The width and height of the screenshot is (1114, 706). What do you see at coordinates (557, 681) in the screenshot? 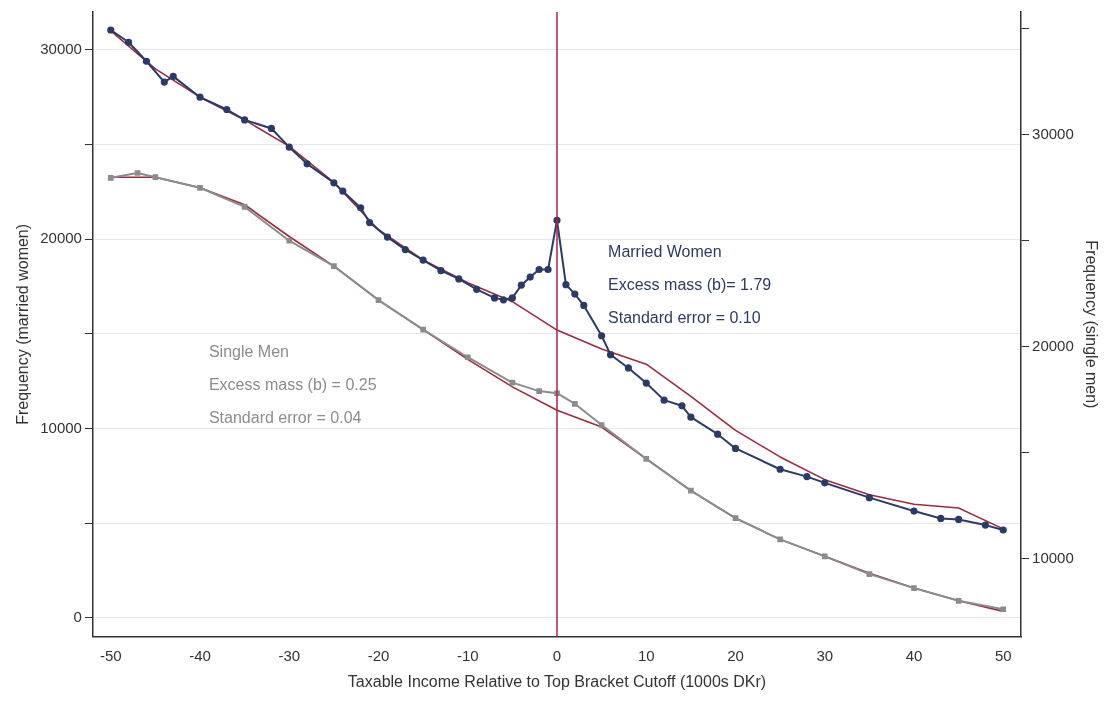
I see `x-axis-title: Taxable Income Relative to Top Bracket Cutoff (1000s DKr)` at bounding box center [557, 681].